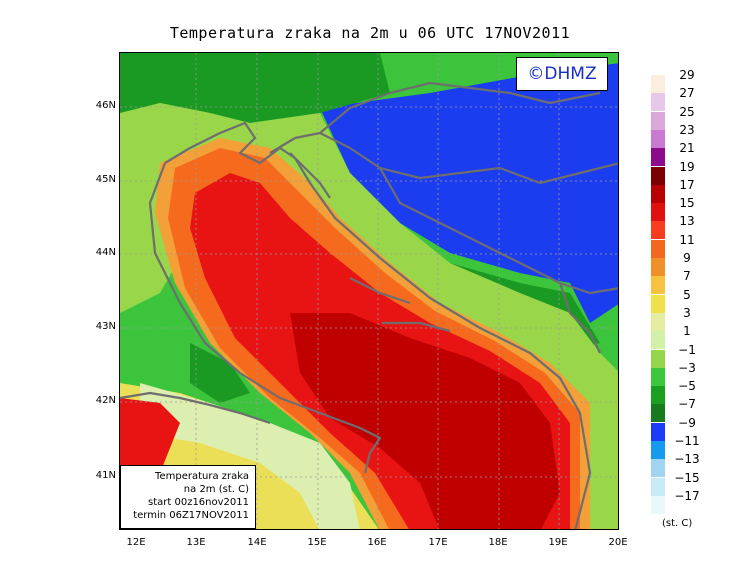  I want to click on lat-label: 42N, so click(105, 400).